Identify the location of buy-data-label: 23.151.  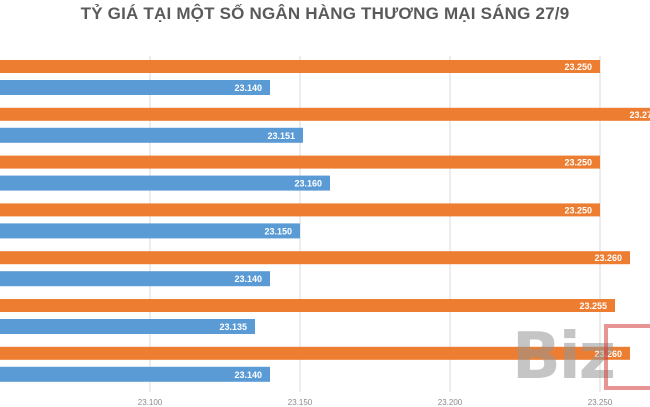
(281, 136).